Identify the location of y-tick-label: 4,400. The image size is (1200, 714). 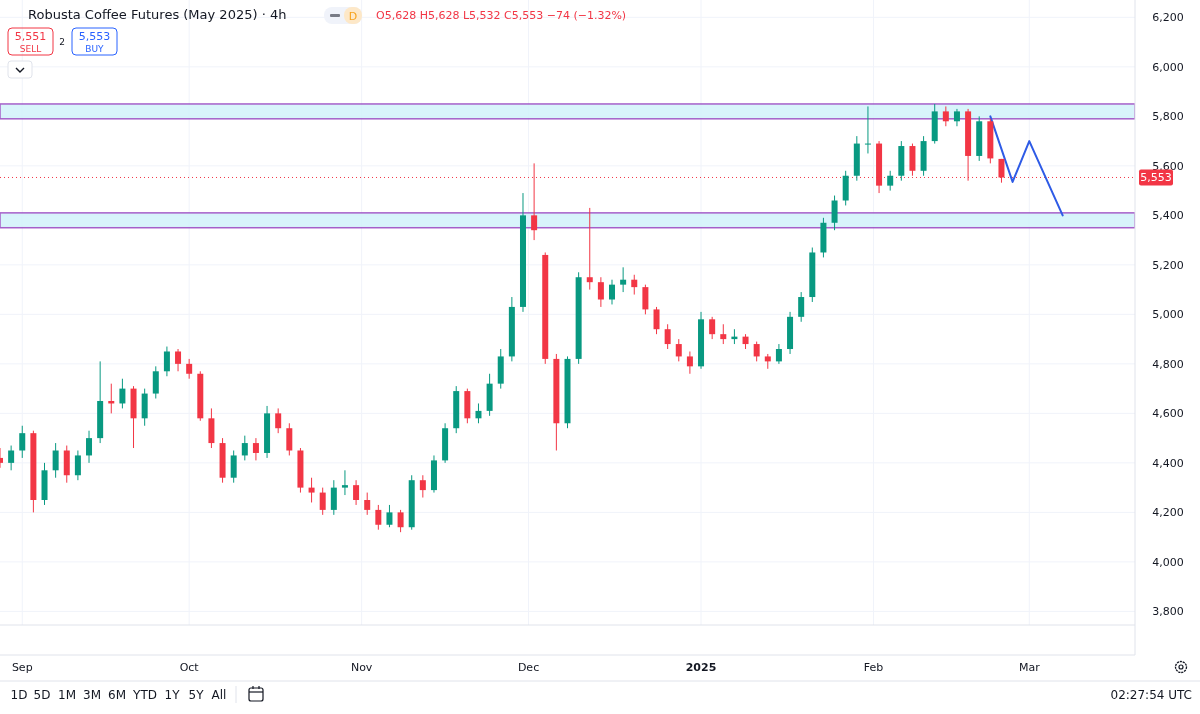
(1168, 463).